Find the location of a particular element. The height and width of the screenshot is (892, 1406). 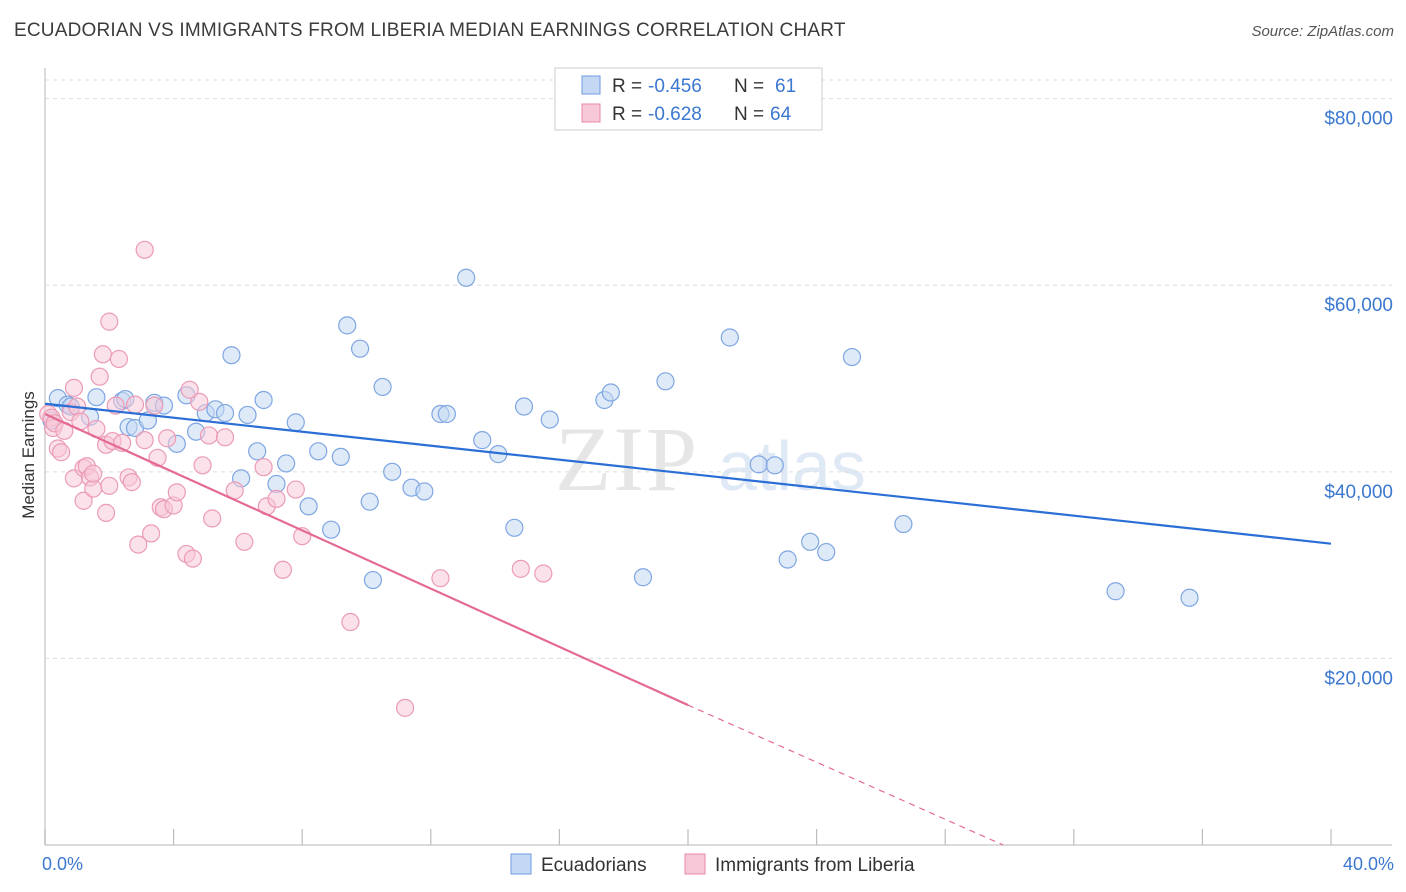

y-tick-labels: $20,000 $40,000 $60,000 $80,000 is located at coordinates (1358, 399).